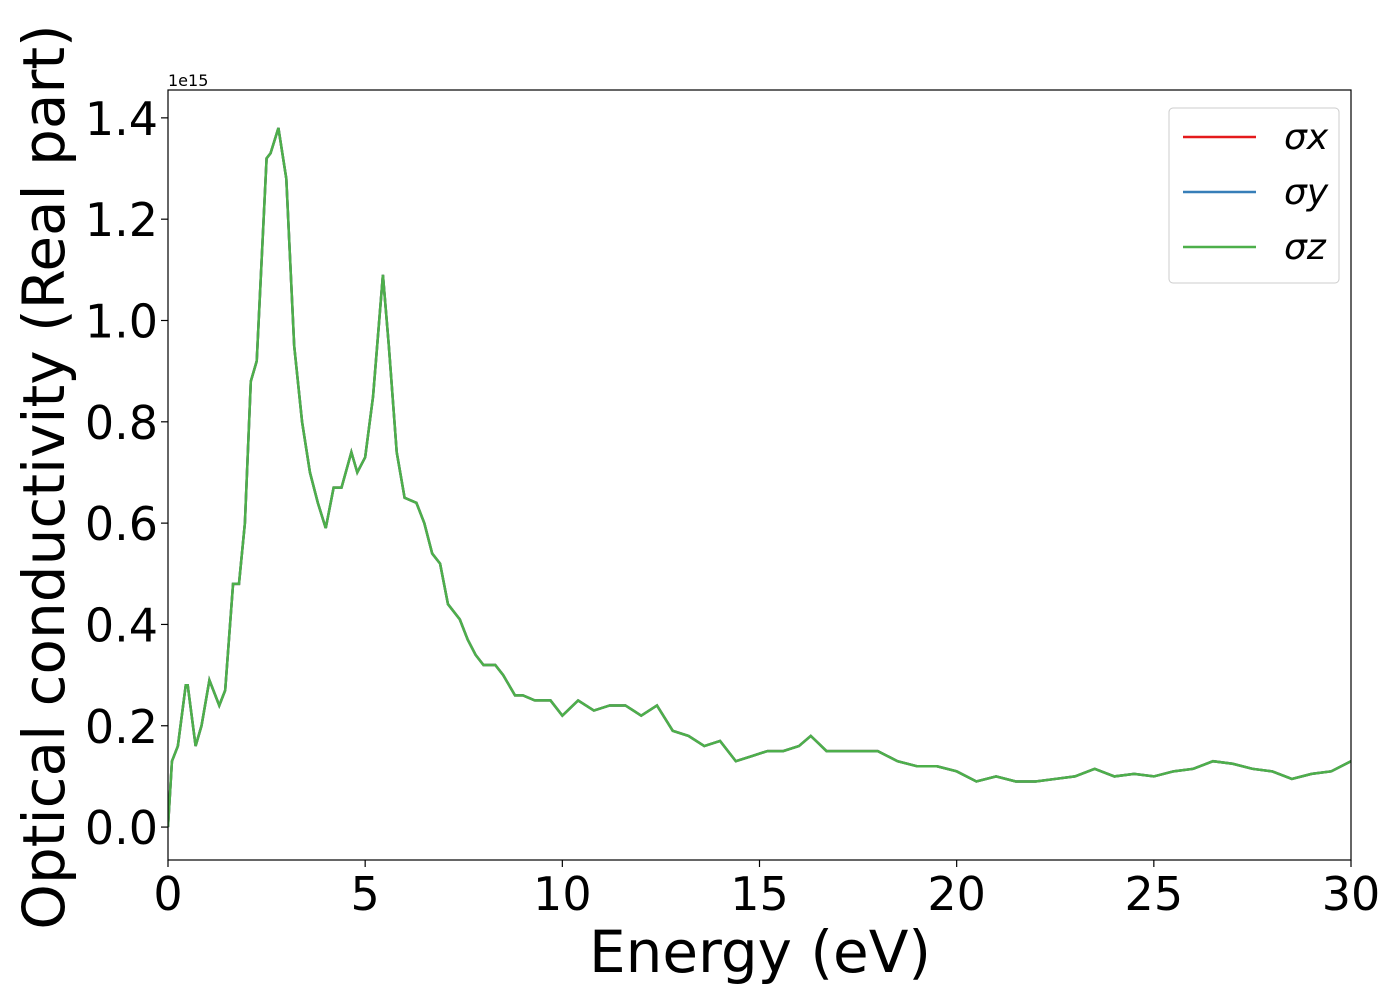 The image size is (1400, 1000). I want to click on legend-label: σx, so click(1306, 137).